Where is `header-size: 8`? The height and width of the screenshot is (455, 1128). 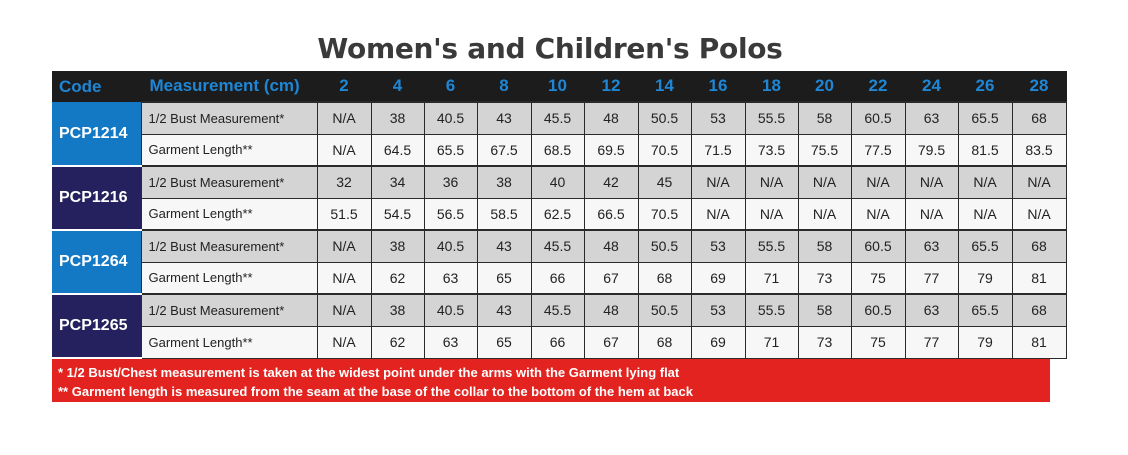 header-size: 8 is located at coordinates (504, 86).